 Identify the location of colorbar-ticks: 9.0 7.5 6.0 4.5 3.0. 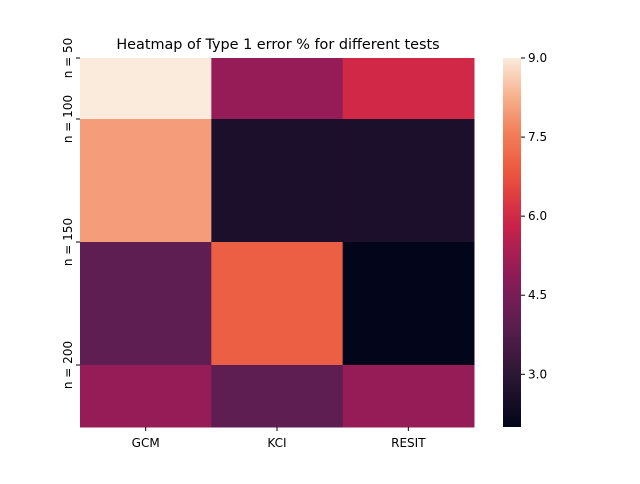
(534, 216).